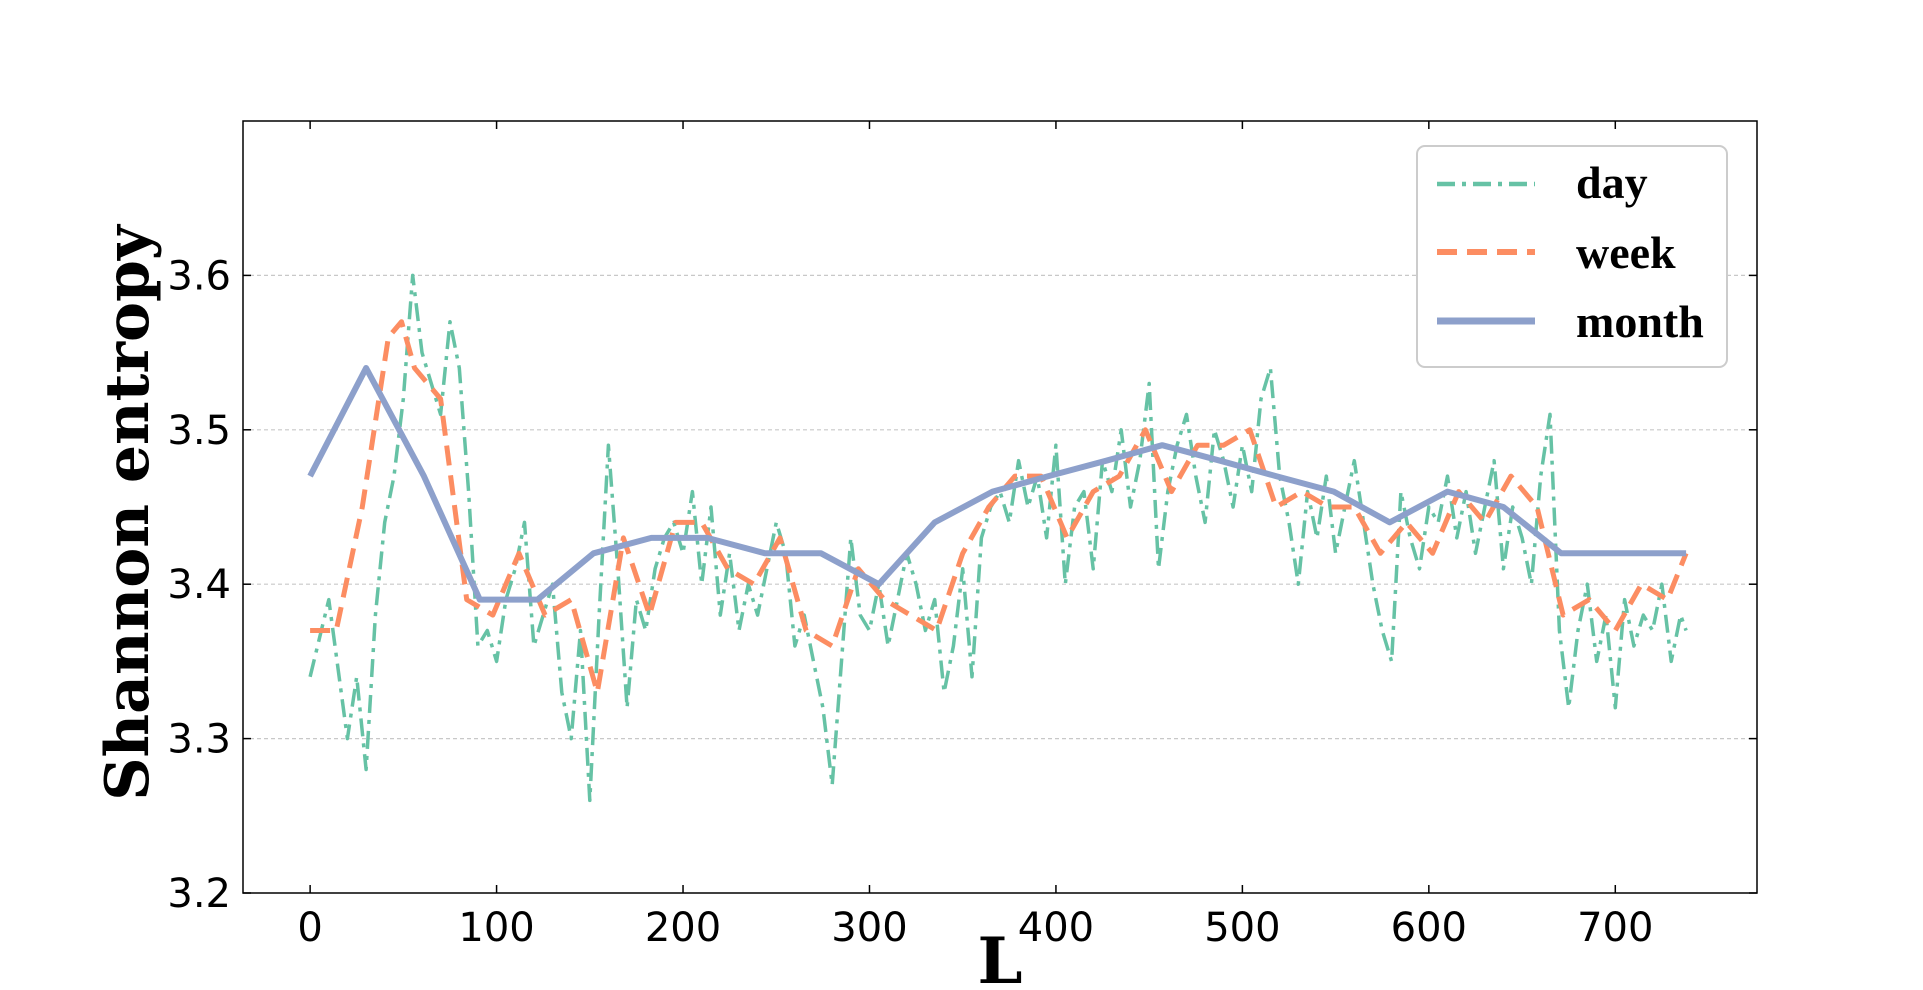 This screenshot has height=990, width=1923. What do you see at coordinates (199, 276) in the screenshot?
I see `y-tick-label: 3.6` at bounding box center [199, 276].